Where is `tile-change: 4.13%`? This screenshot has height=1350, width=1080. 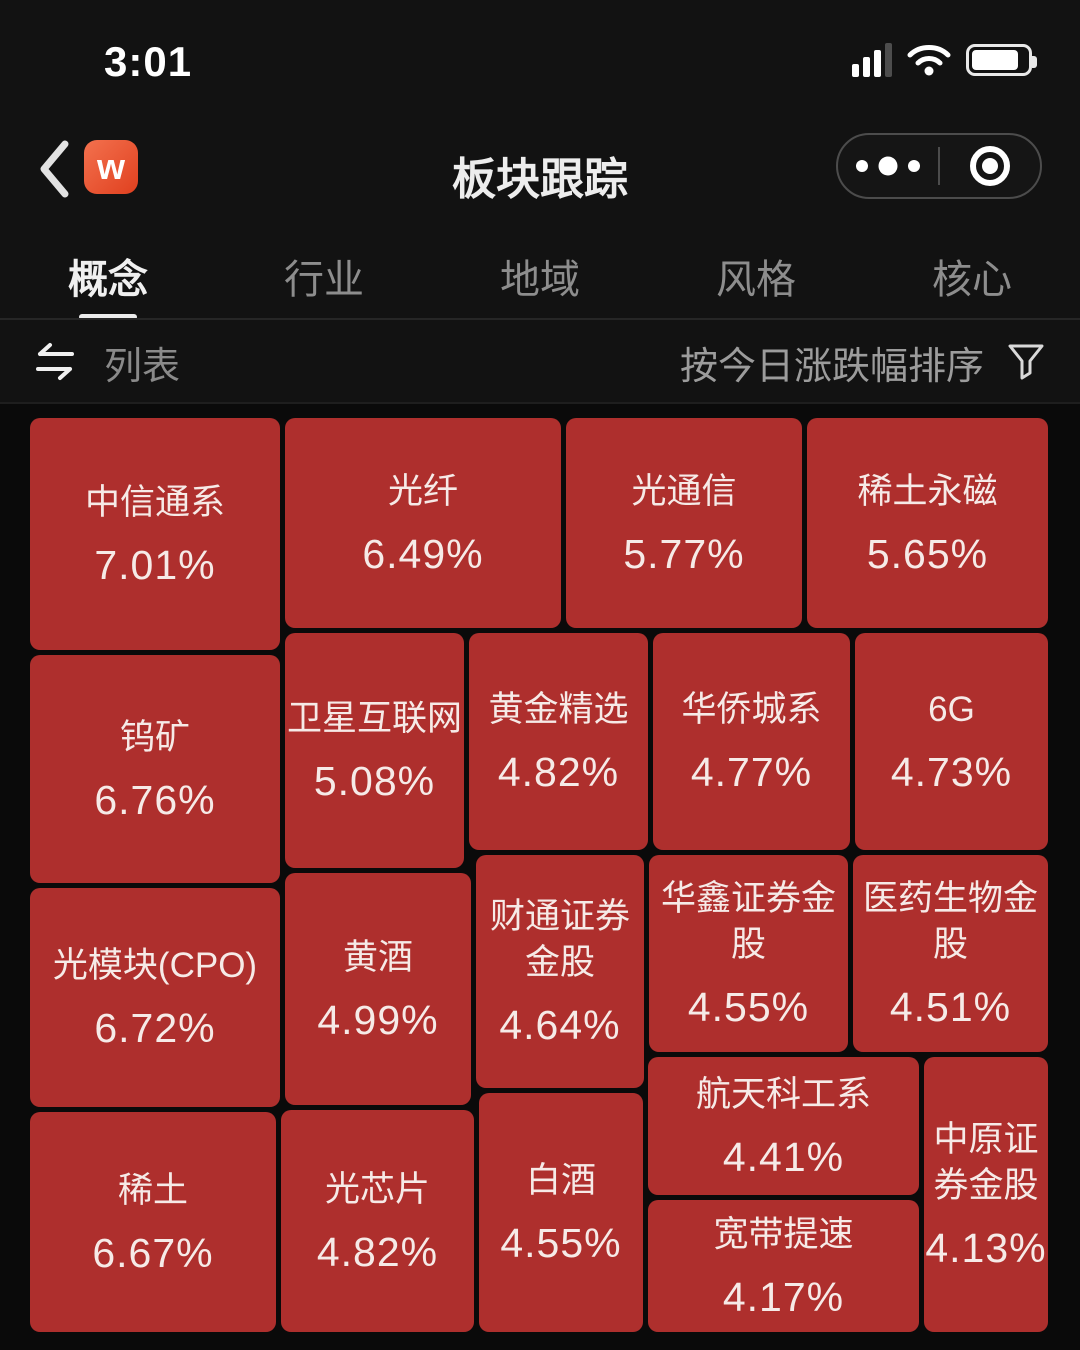
tile-change: 4.13% is located at coordinates (986, 1248).